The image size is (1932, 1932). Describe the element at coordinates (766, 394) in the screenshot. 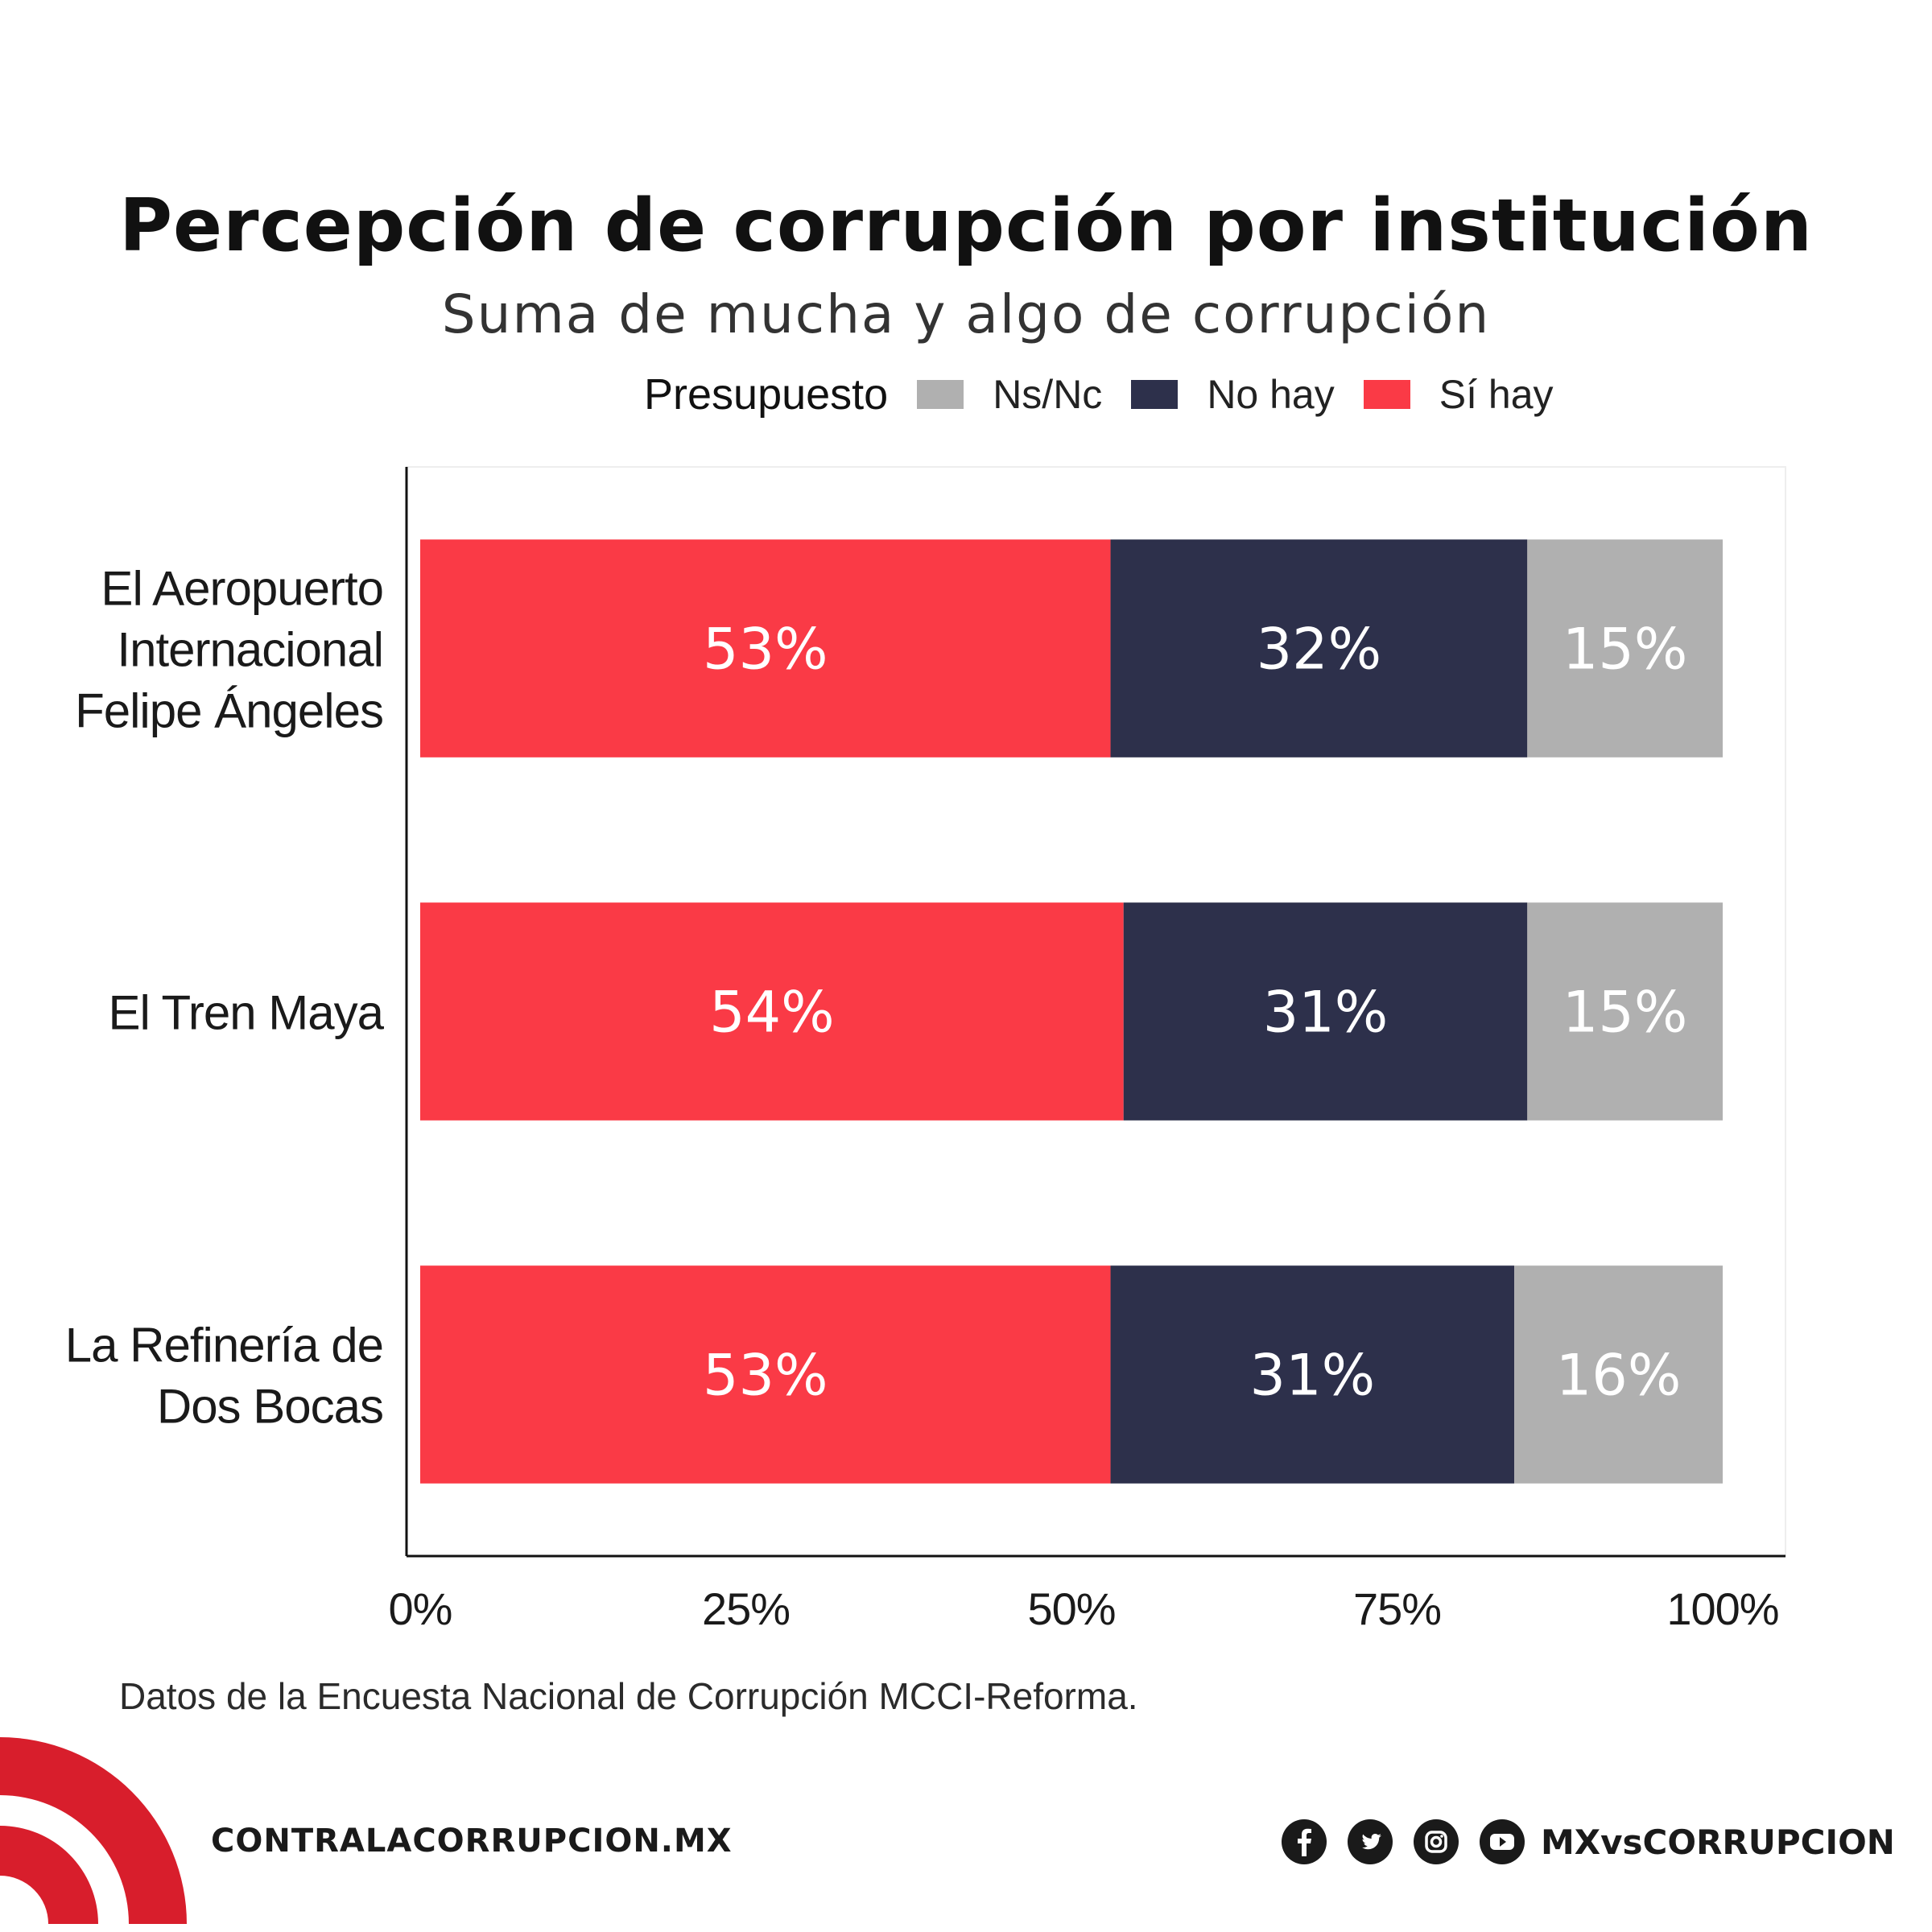

I see `legend-title: Presupuesto` at that location.